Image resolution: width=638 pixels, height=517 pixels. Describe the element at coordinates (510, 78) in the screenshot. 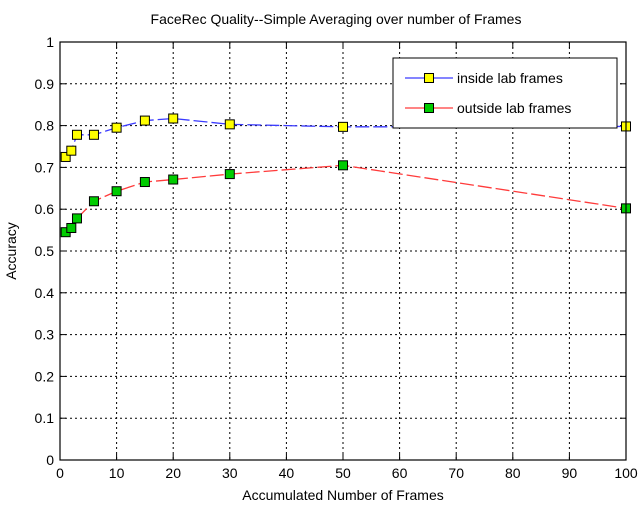

I see `legend-entry: inside lab frames` at that location.